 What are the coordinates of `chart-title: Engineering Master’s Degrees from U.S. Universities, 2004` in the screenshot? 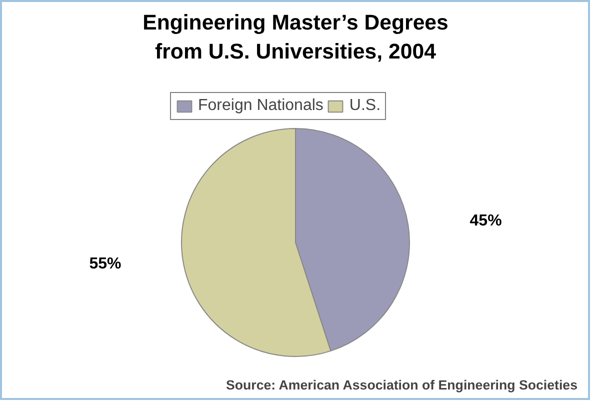 It's located at (295, 37).